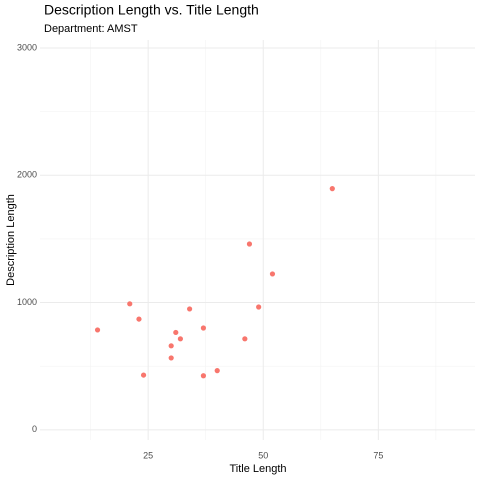  I want to click on x-tick-label: 25, so click(148, 455).